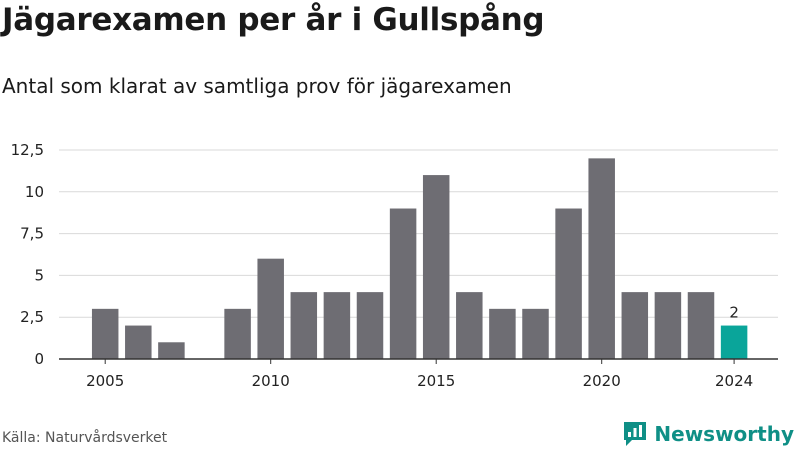 The height and width of the screenshot is (450, 800). Describe the element at coordinates (734, 313) in the screenshot. I see `data-label: 2` at that location.